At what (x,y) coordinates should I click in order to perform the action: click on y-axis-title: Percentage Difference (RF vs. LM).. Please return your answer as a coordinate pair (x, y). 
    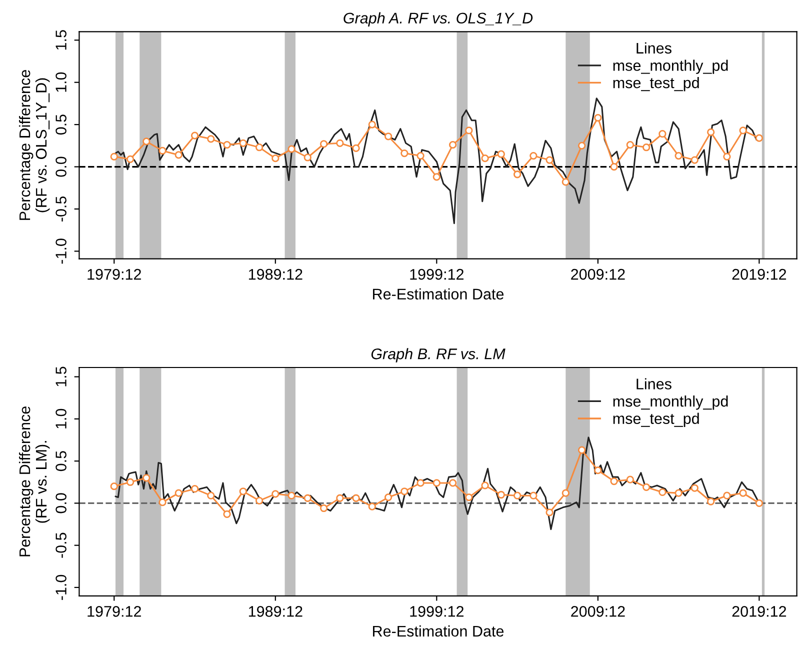
    Looking at the image, I should click on (34, 481).